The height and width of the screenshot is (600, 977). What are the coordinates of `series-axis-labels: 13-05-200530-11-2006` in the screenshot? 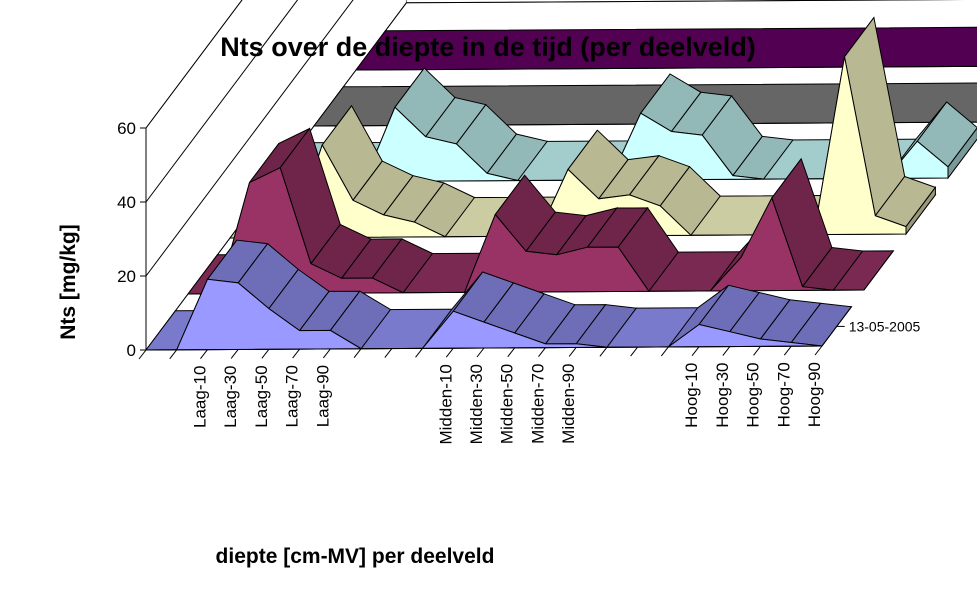 It's located at (878, 326).